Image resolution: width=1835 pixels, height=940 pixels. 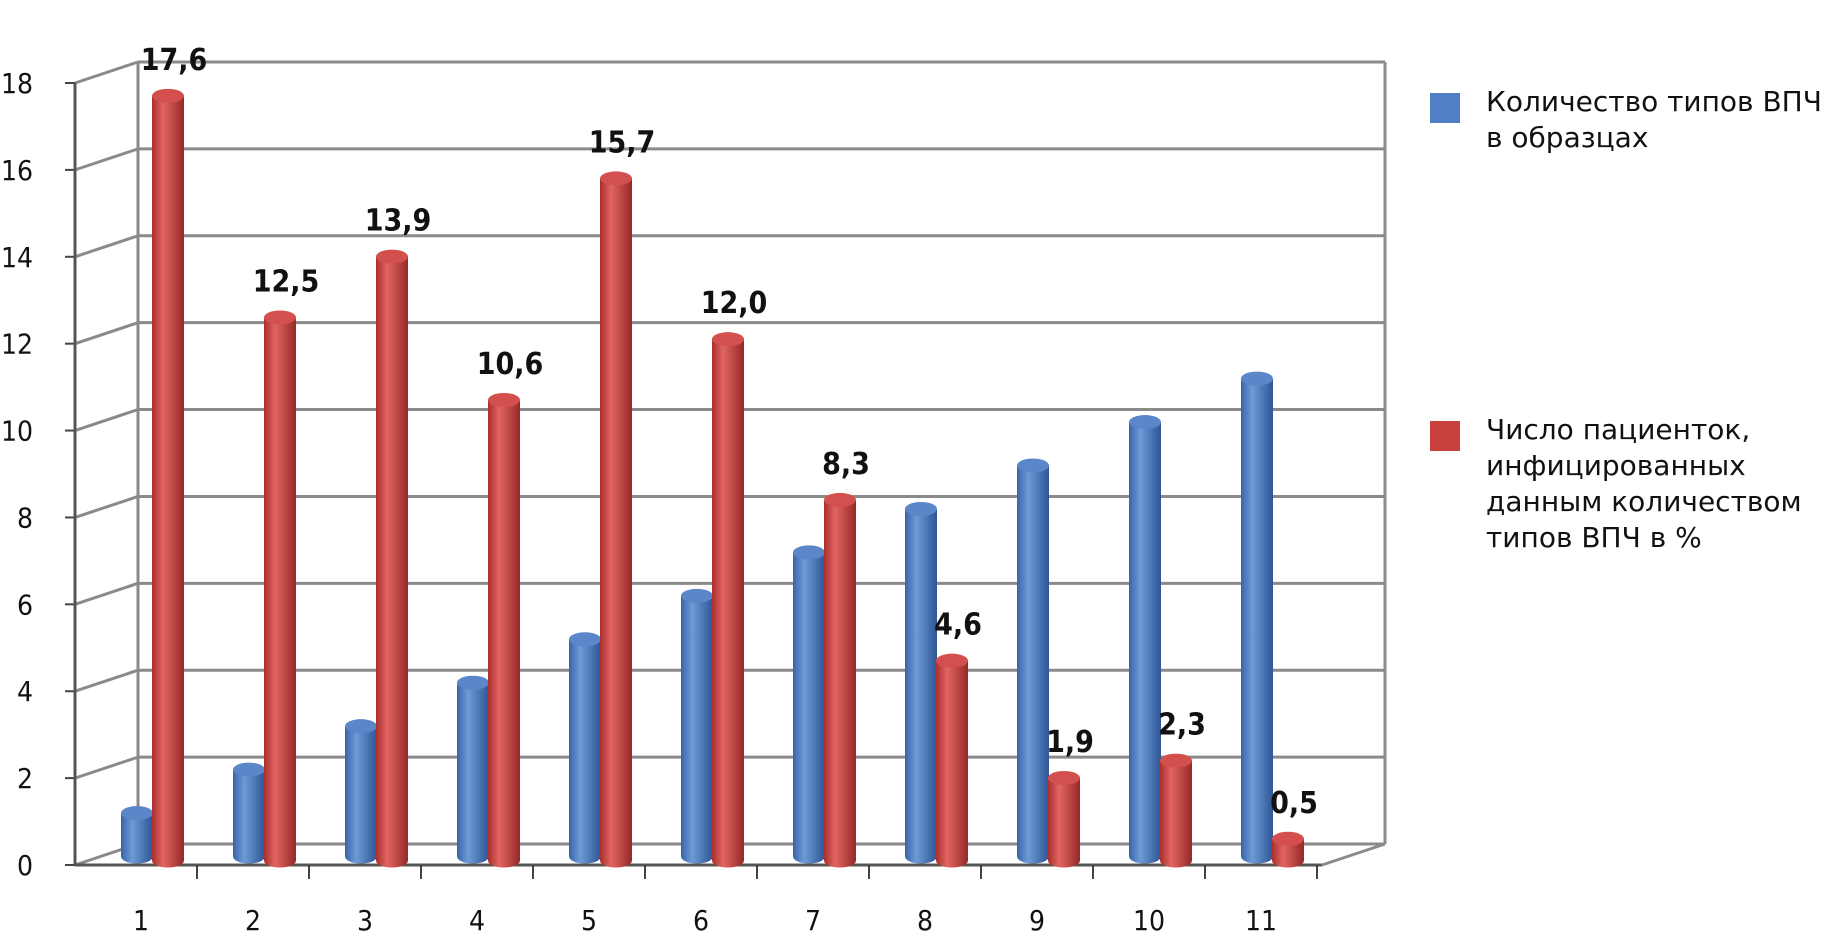 I want to click on x-tick-label: 8, so click(x=925, y=920).